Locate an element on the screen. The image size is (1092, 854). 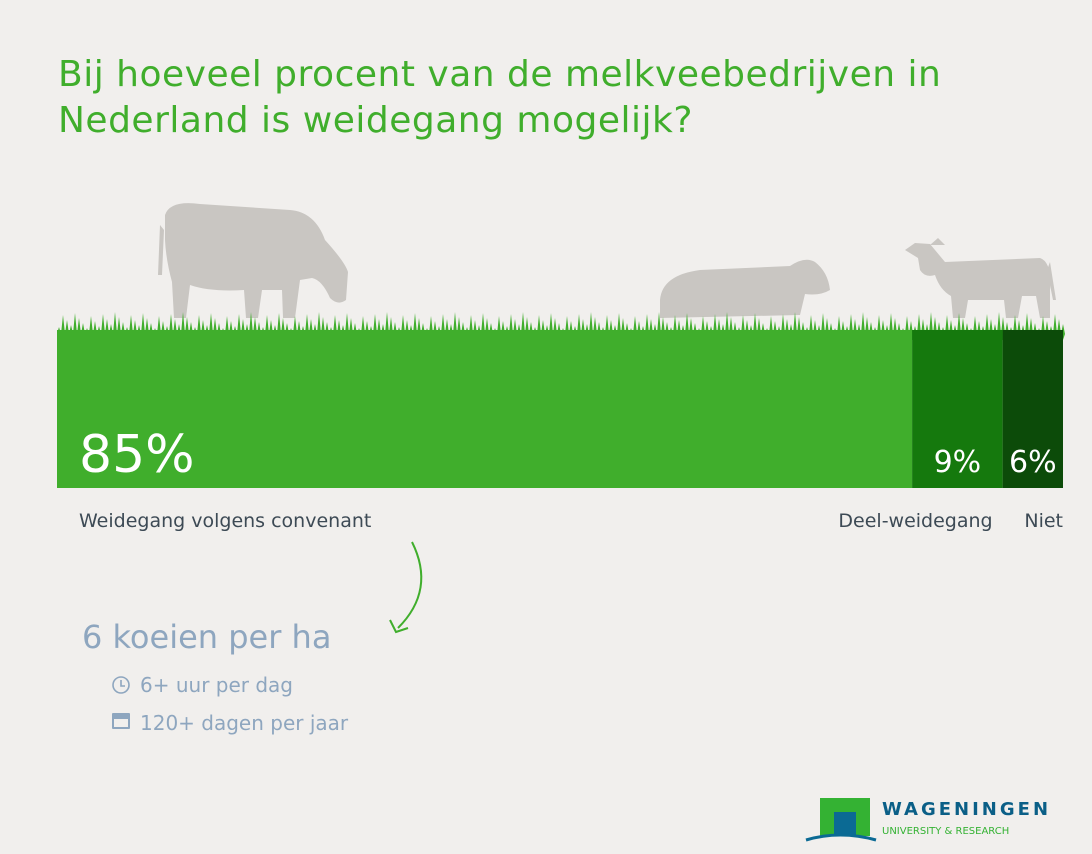
value-label: 6% is located at coordinates (1033, 462).